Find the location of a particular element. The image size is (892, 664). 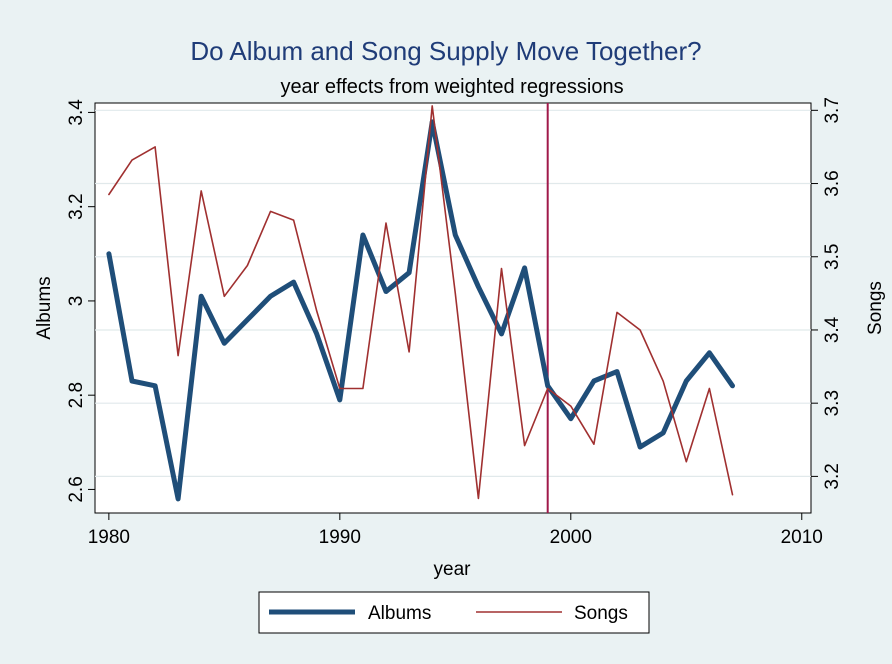

x-tick-label: 2000 is located at coordinates (571, 537).